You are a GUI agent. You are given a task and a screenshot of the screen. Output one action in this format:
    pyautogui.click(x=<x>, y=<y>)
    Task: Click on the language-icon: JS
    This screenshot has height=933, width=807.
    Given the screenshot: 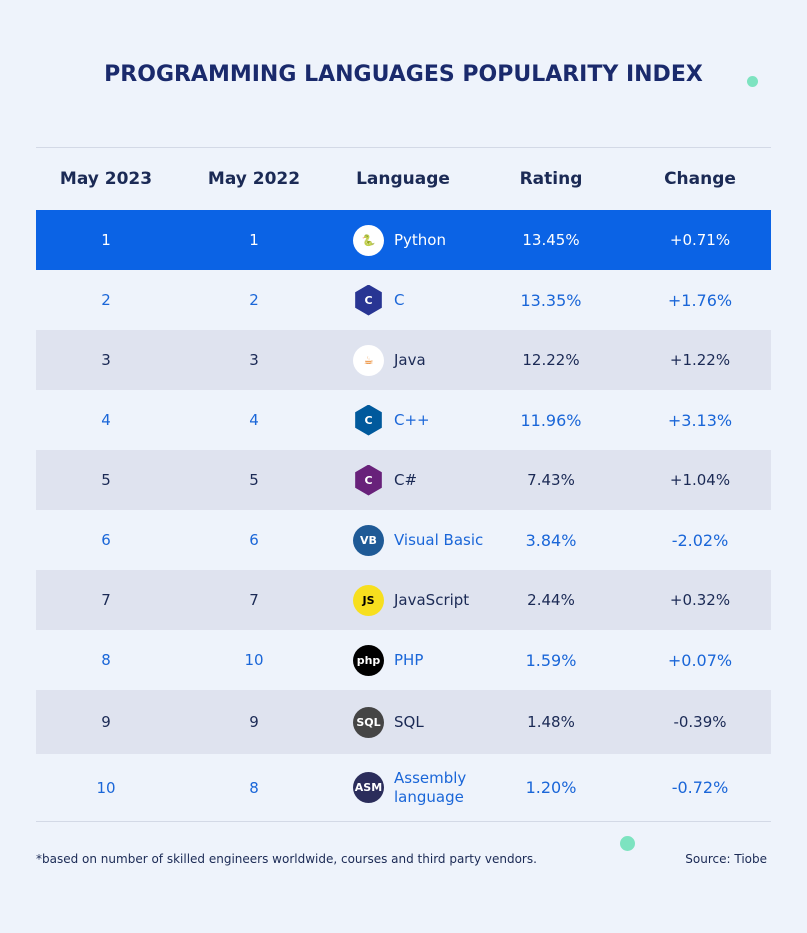 What is the action you would take?
    pyautogui.click(x=368, y=600)
    